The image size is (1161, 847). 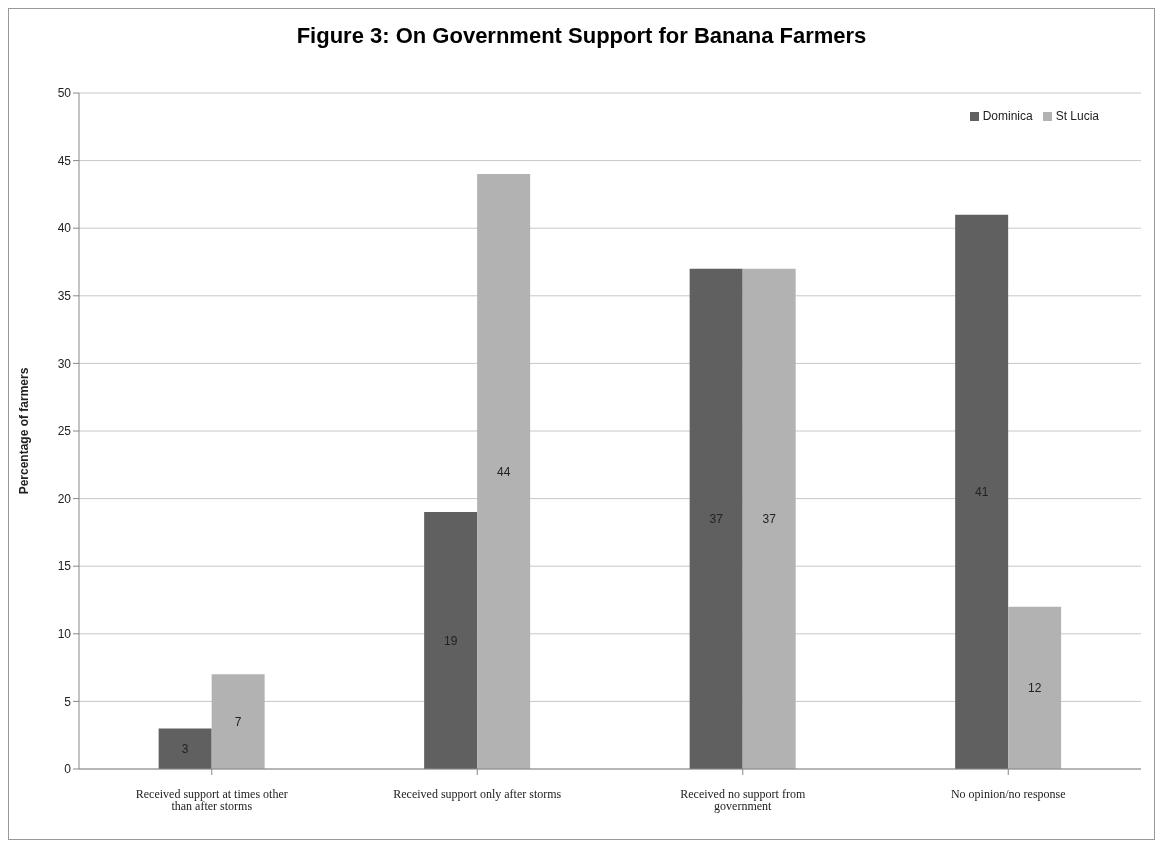 What do you see at coordinates (64, 160) in the screenshot?
I see `y-tick-label: 45` at bounding box center [64, 160].